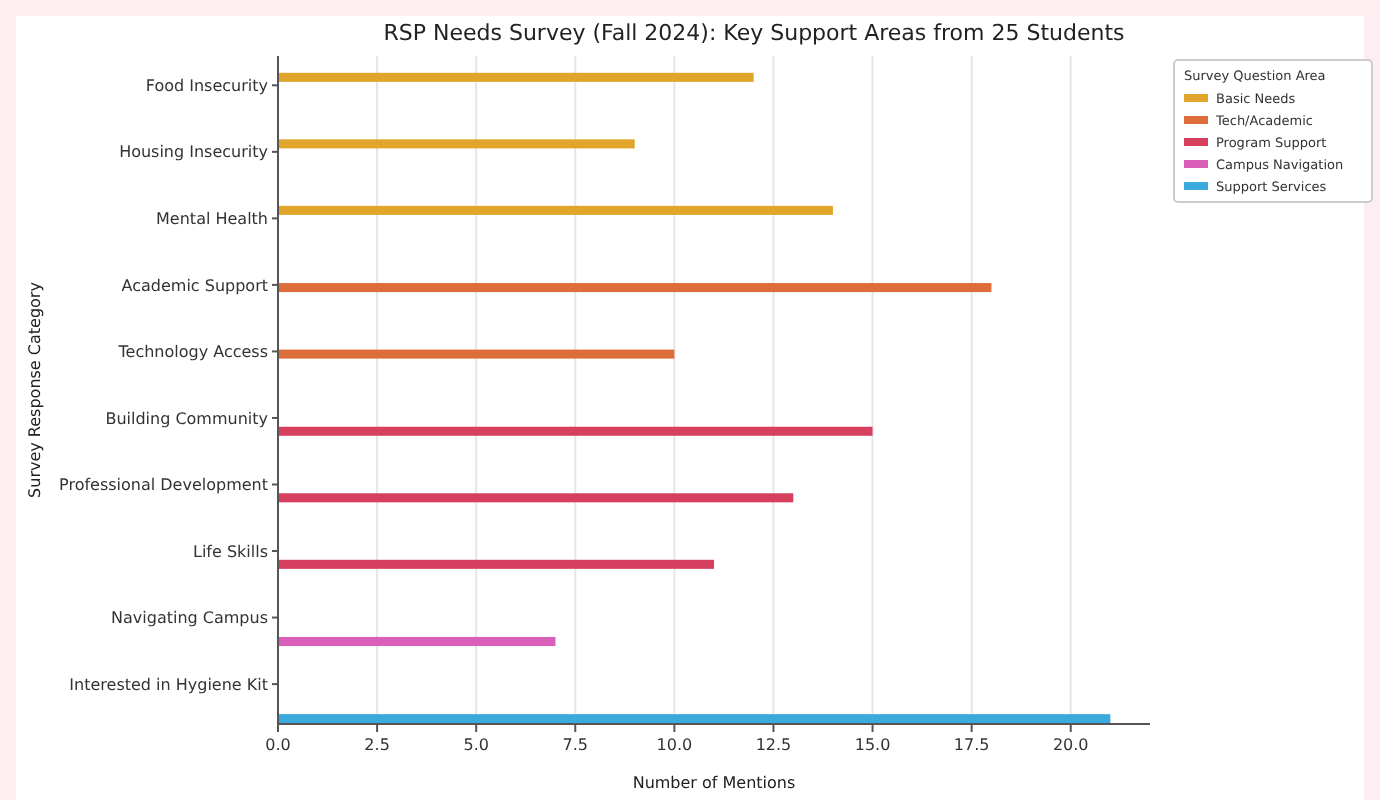 Image resolution: width=1380 pixels, height=800 pixels. What do you see at coordinates (971, 745) in the screenshot?
I see `x-tick-label: 17.5` at bounding box center [971, 745].